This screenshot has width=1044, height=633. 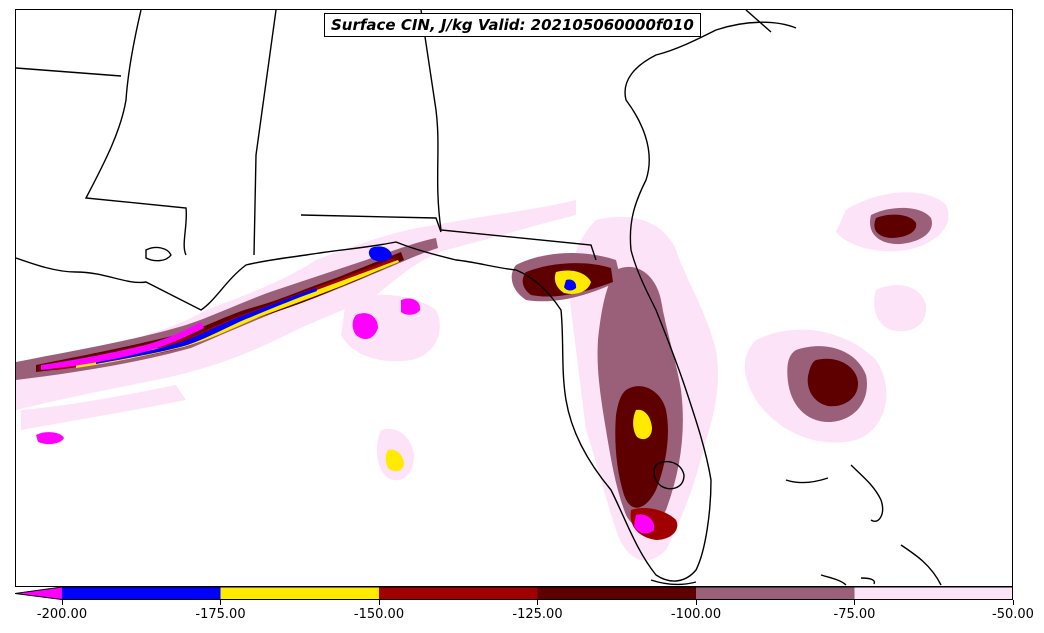 What do you see at coordinates (537, 614) in the screenshot?
I see `colorbar-tick-label: -125.00` at bounding box center [537, 614].